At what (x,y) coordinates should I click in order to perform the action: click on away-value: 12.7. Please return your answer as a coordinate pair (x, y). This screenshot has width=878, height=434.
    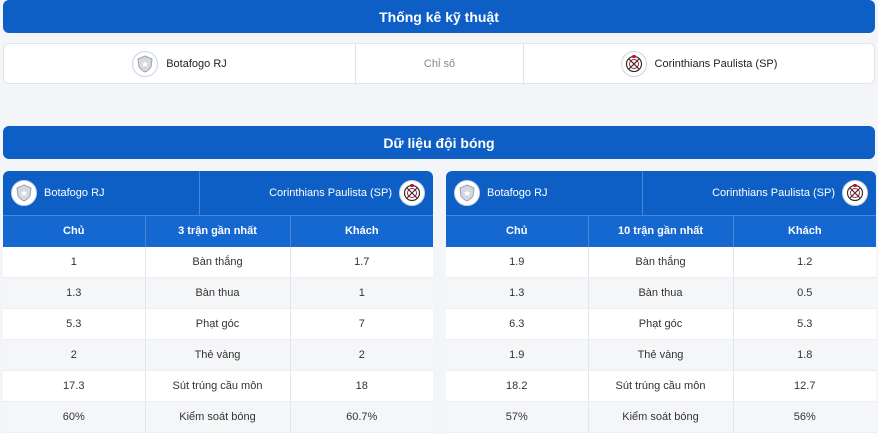
    Looking at the image, I should click on (804, 386).